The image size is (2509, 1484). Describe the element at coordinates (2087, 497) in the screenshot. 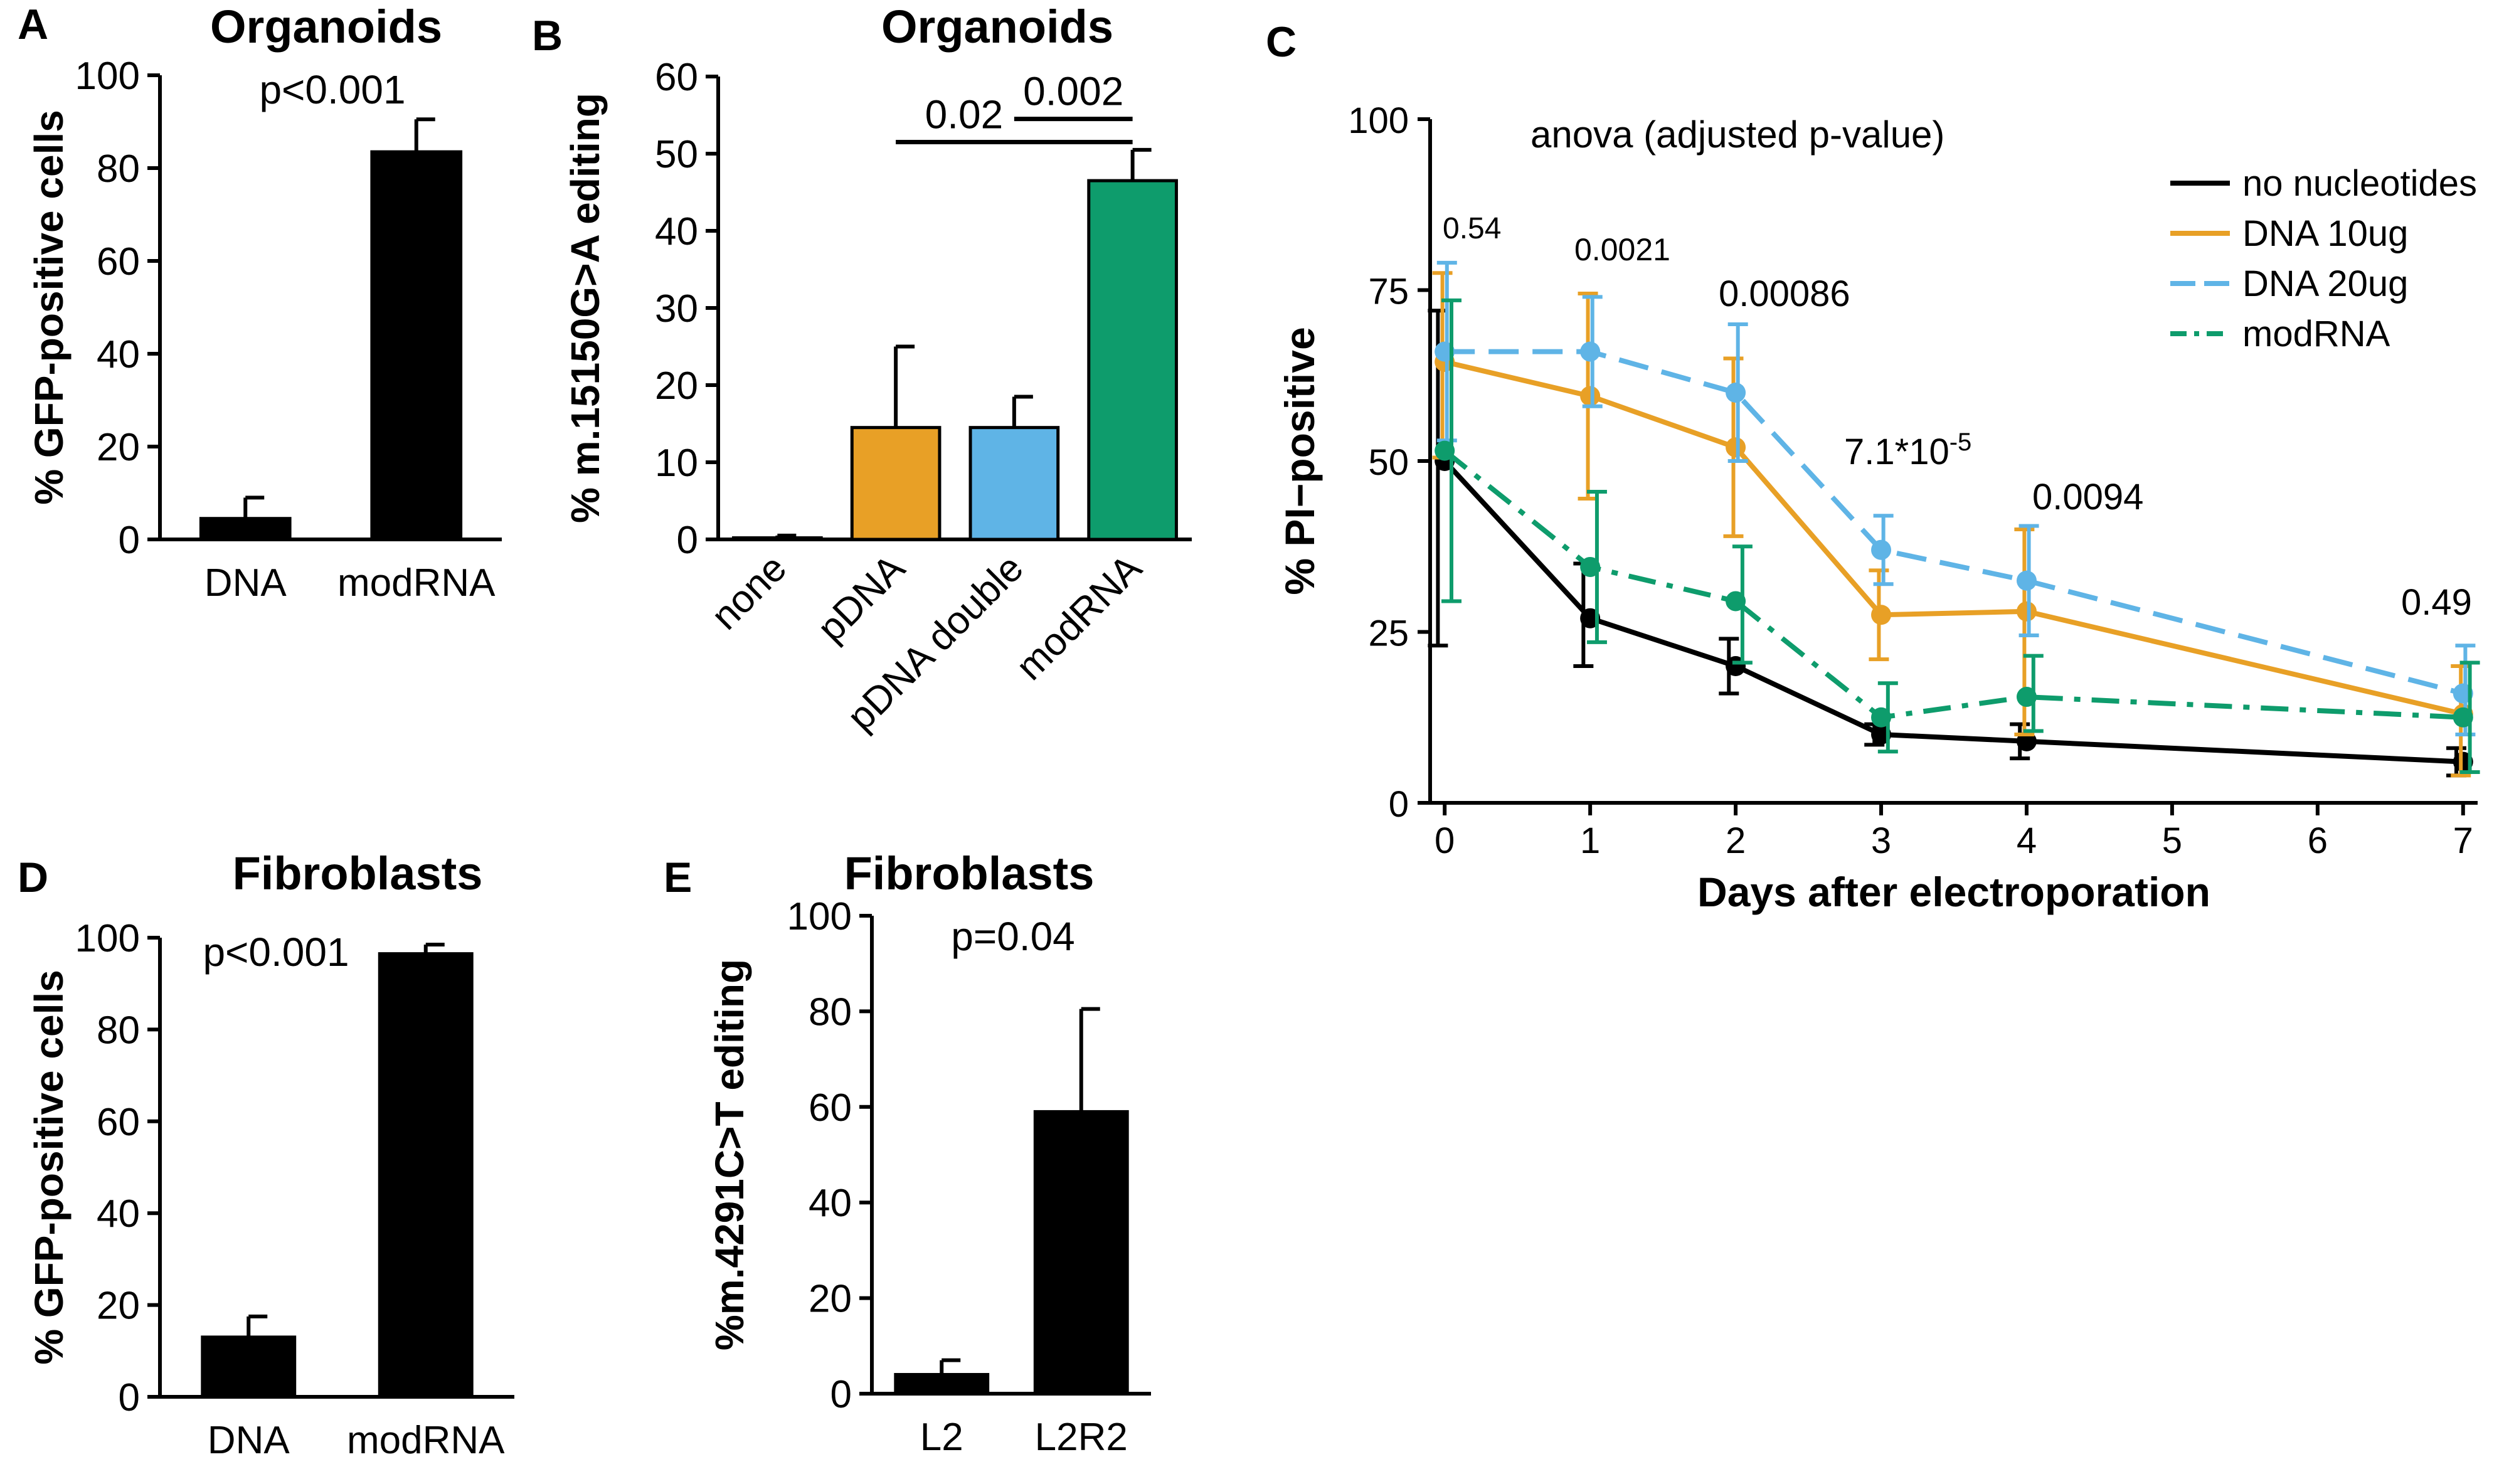

I see `p-value-label: 0.0094` at that location.